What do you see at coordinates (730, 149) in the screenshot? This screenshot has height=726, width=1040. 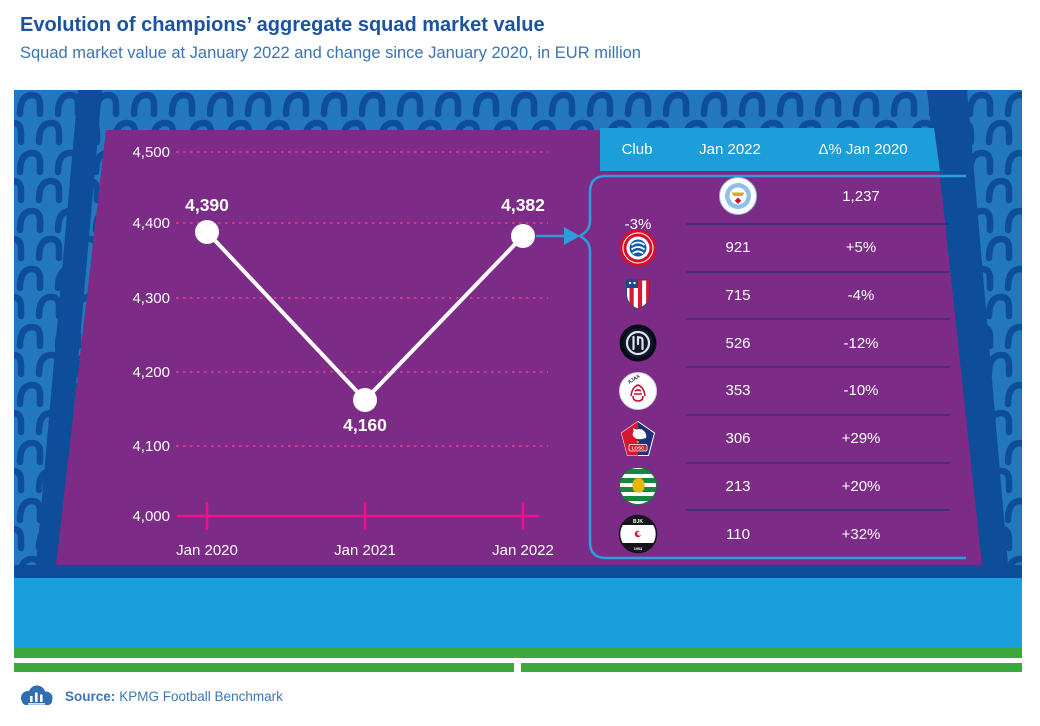 I see `col-jan-2022: Jan 2022` at bounding box center [730, 149].